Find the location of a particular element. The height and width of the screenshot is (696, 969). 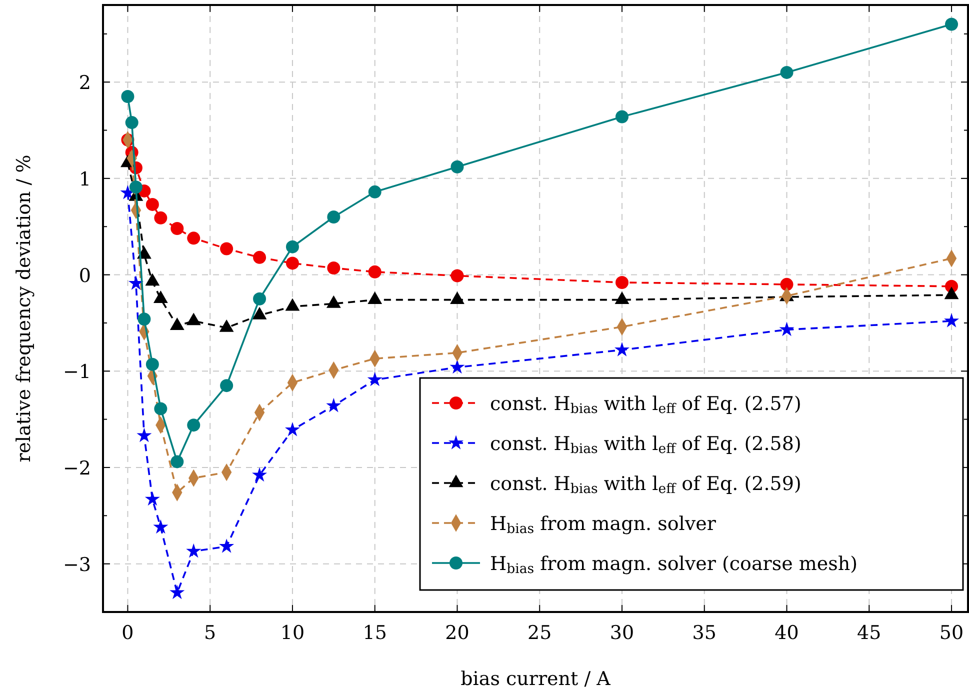

x-tick-label: 20 is located at coordinates (457, 633).